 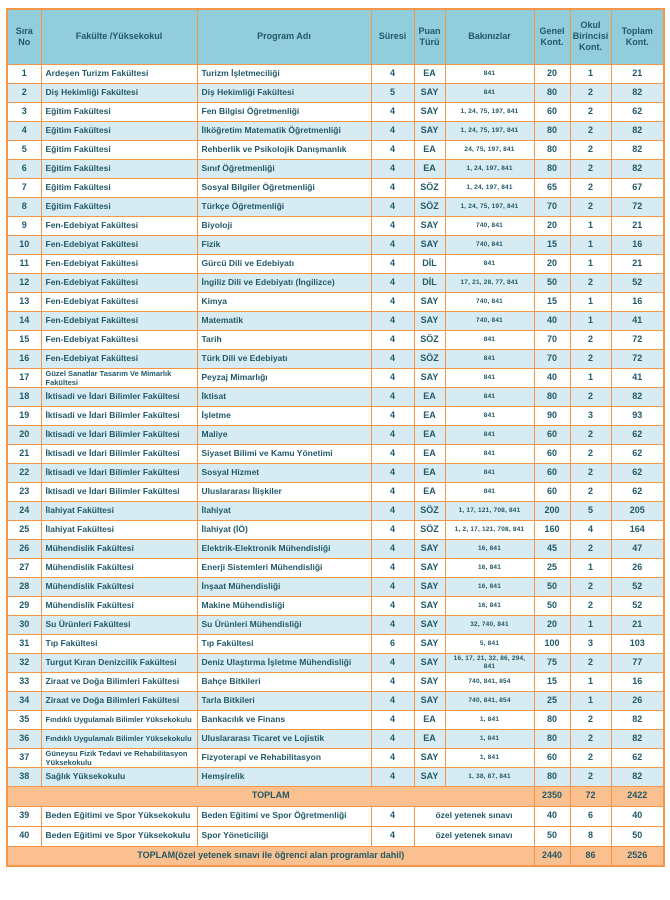 I want to click on cell-program: İktisat, so click(x=284, y=396).